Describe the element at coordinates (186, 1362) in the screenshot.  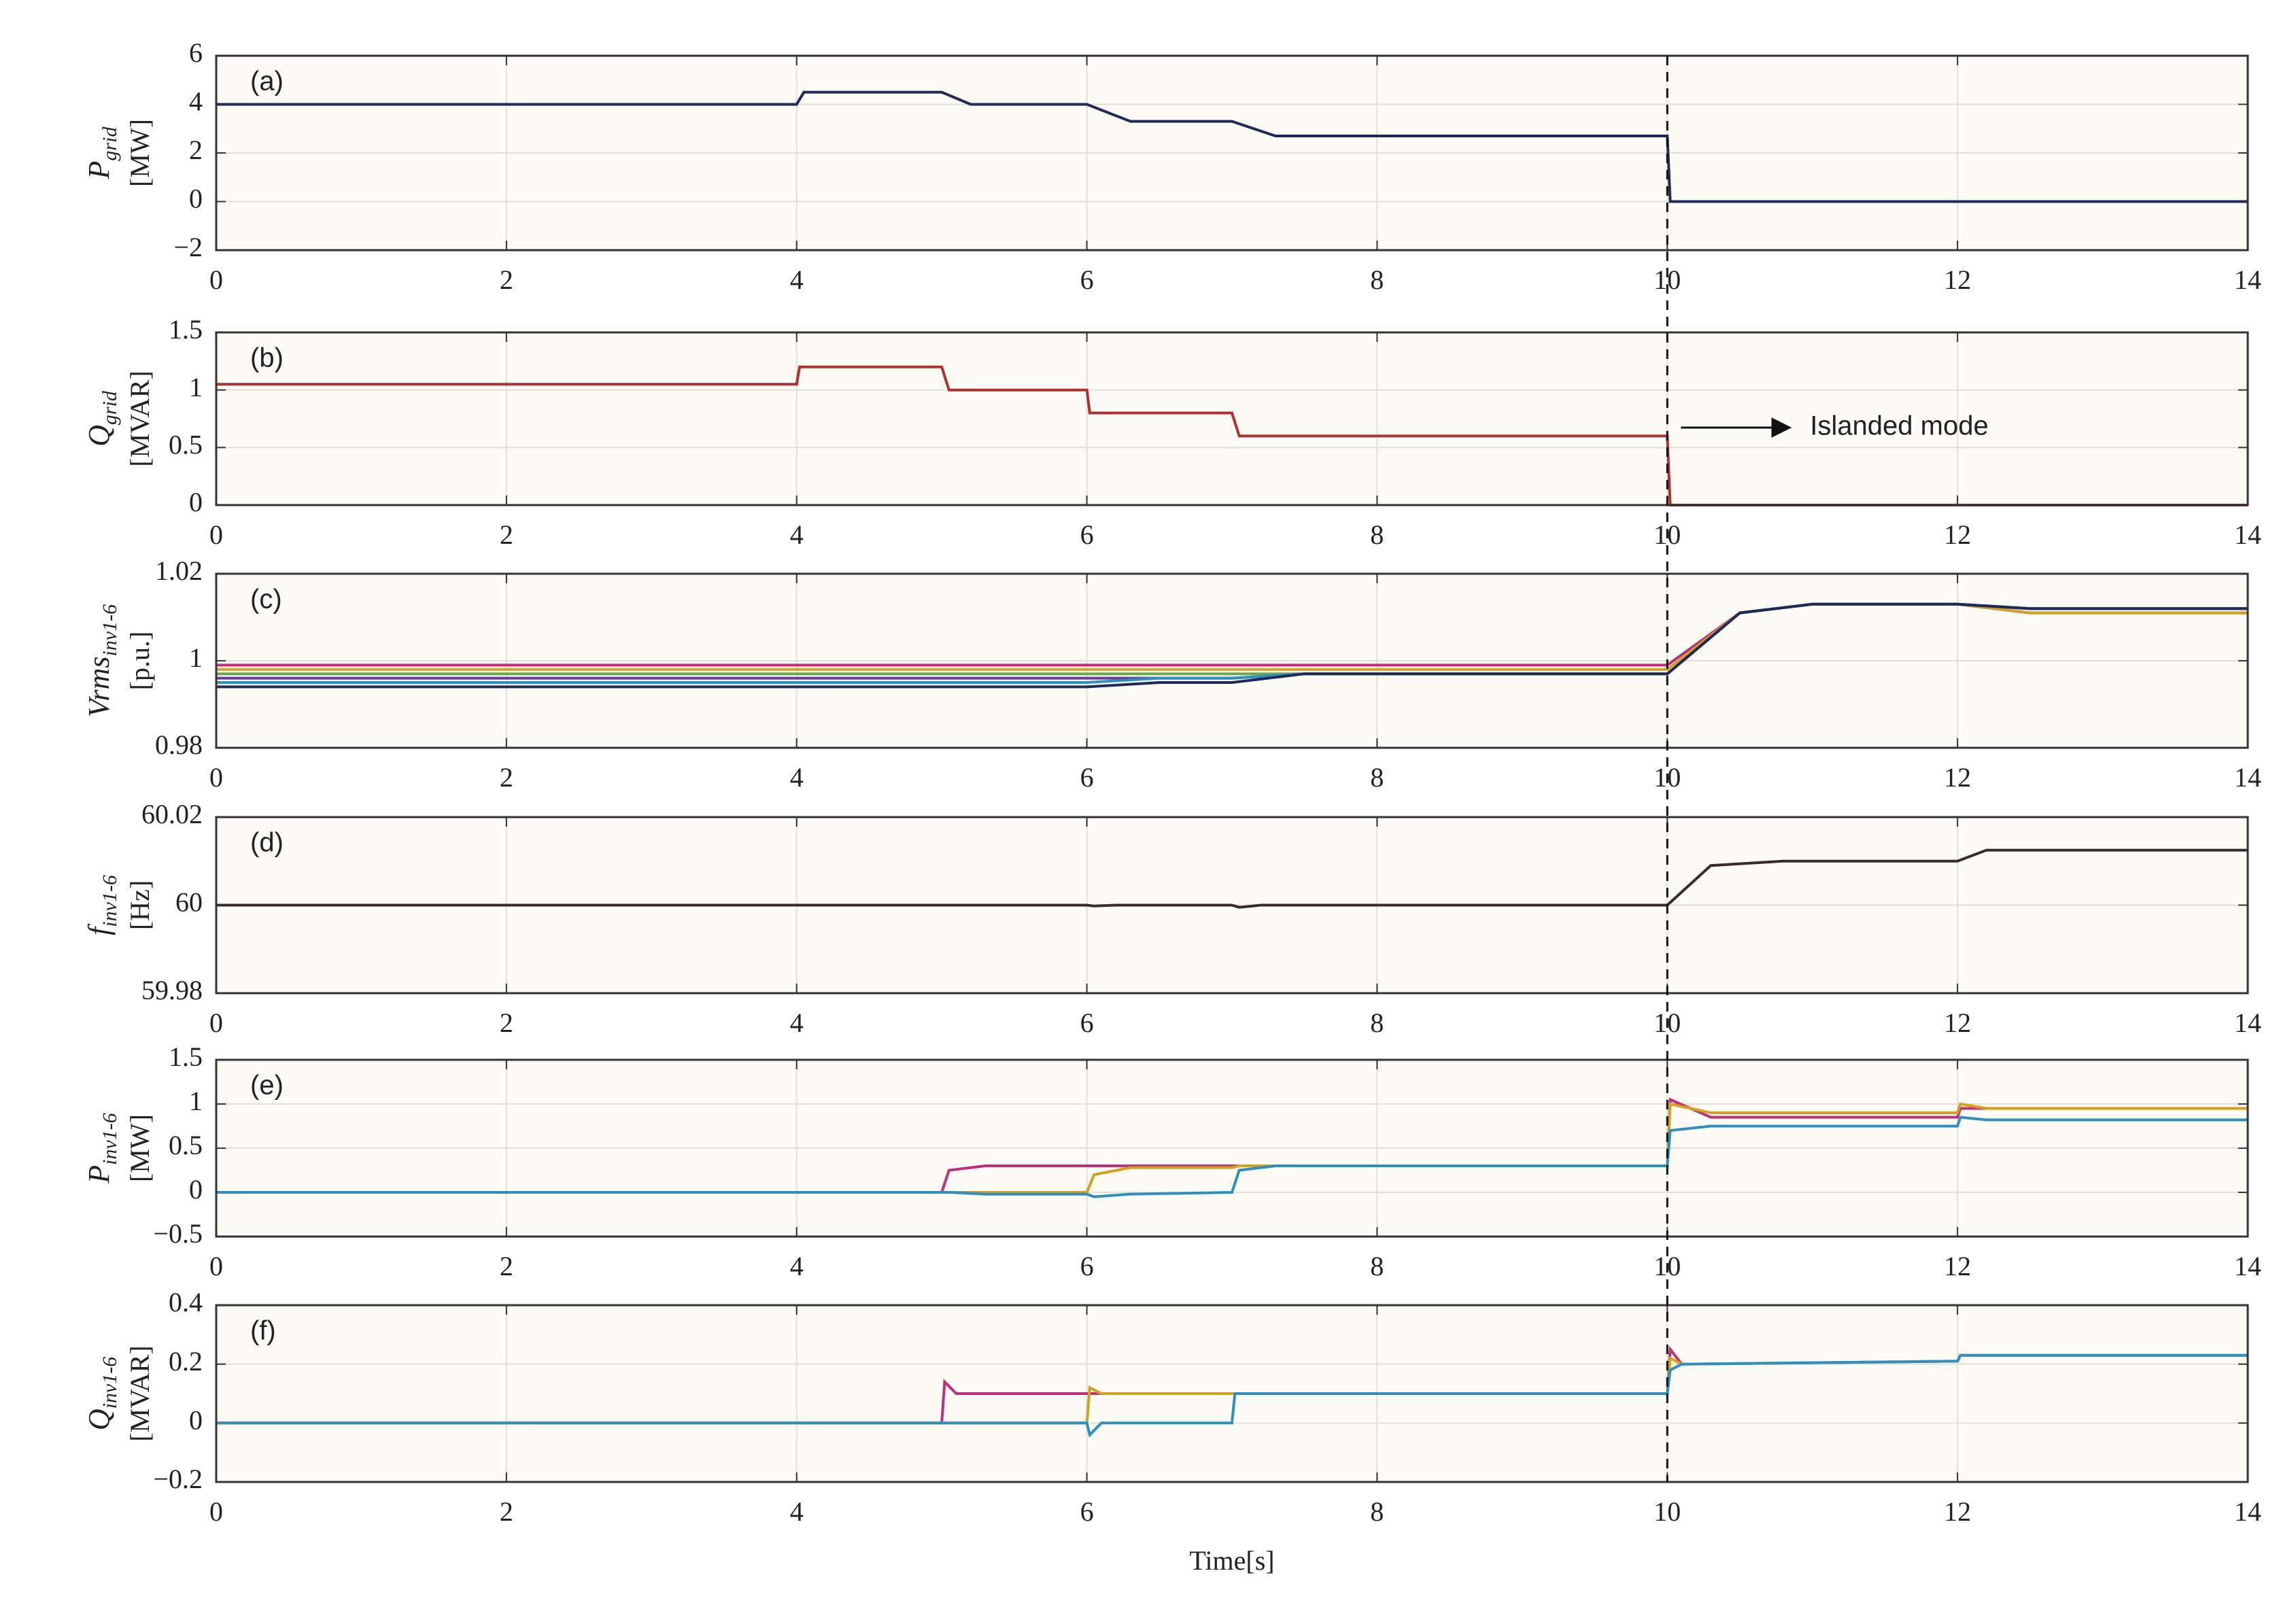
I see `y-tick-label: 0.2` at that location.